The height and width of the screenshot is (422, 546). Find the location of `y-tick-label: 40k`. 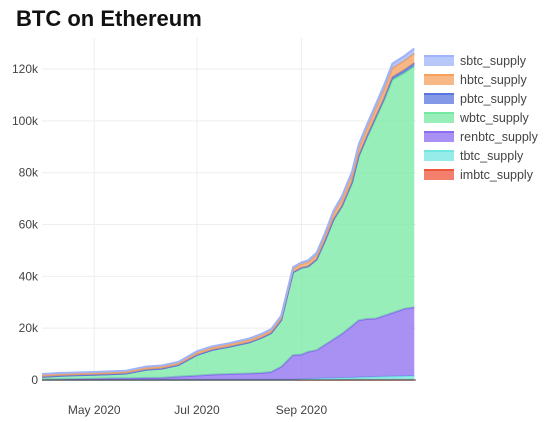

y-tick-label: 40k is located at coordinates (29, 276).